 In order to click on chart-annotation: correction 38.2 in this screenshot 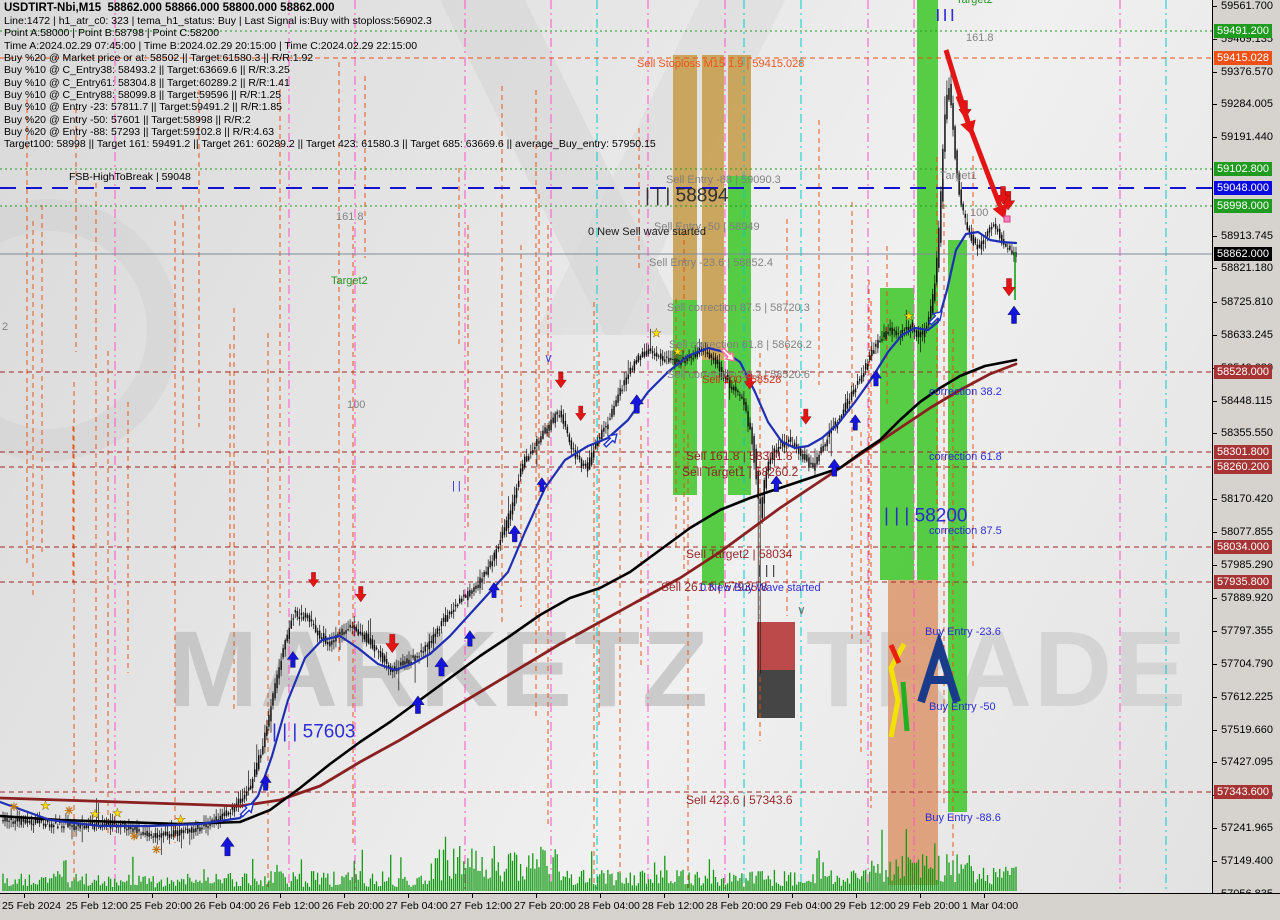, I will do `click(965, 392)`.